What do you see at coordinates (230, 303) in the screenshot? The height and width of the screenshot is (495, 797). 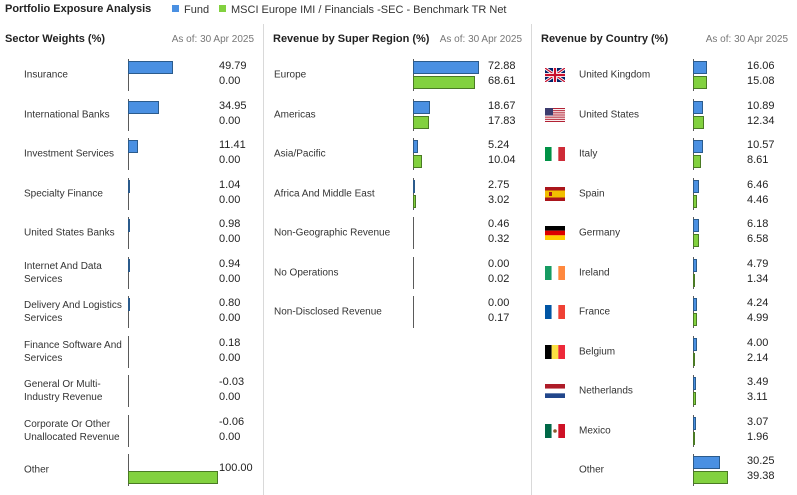 I see `fund-value-label: 0.80` at bounding box center [230, 303].